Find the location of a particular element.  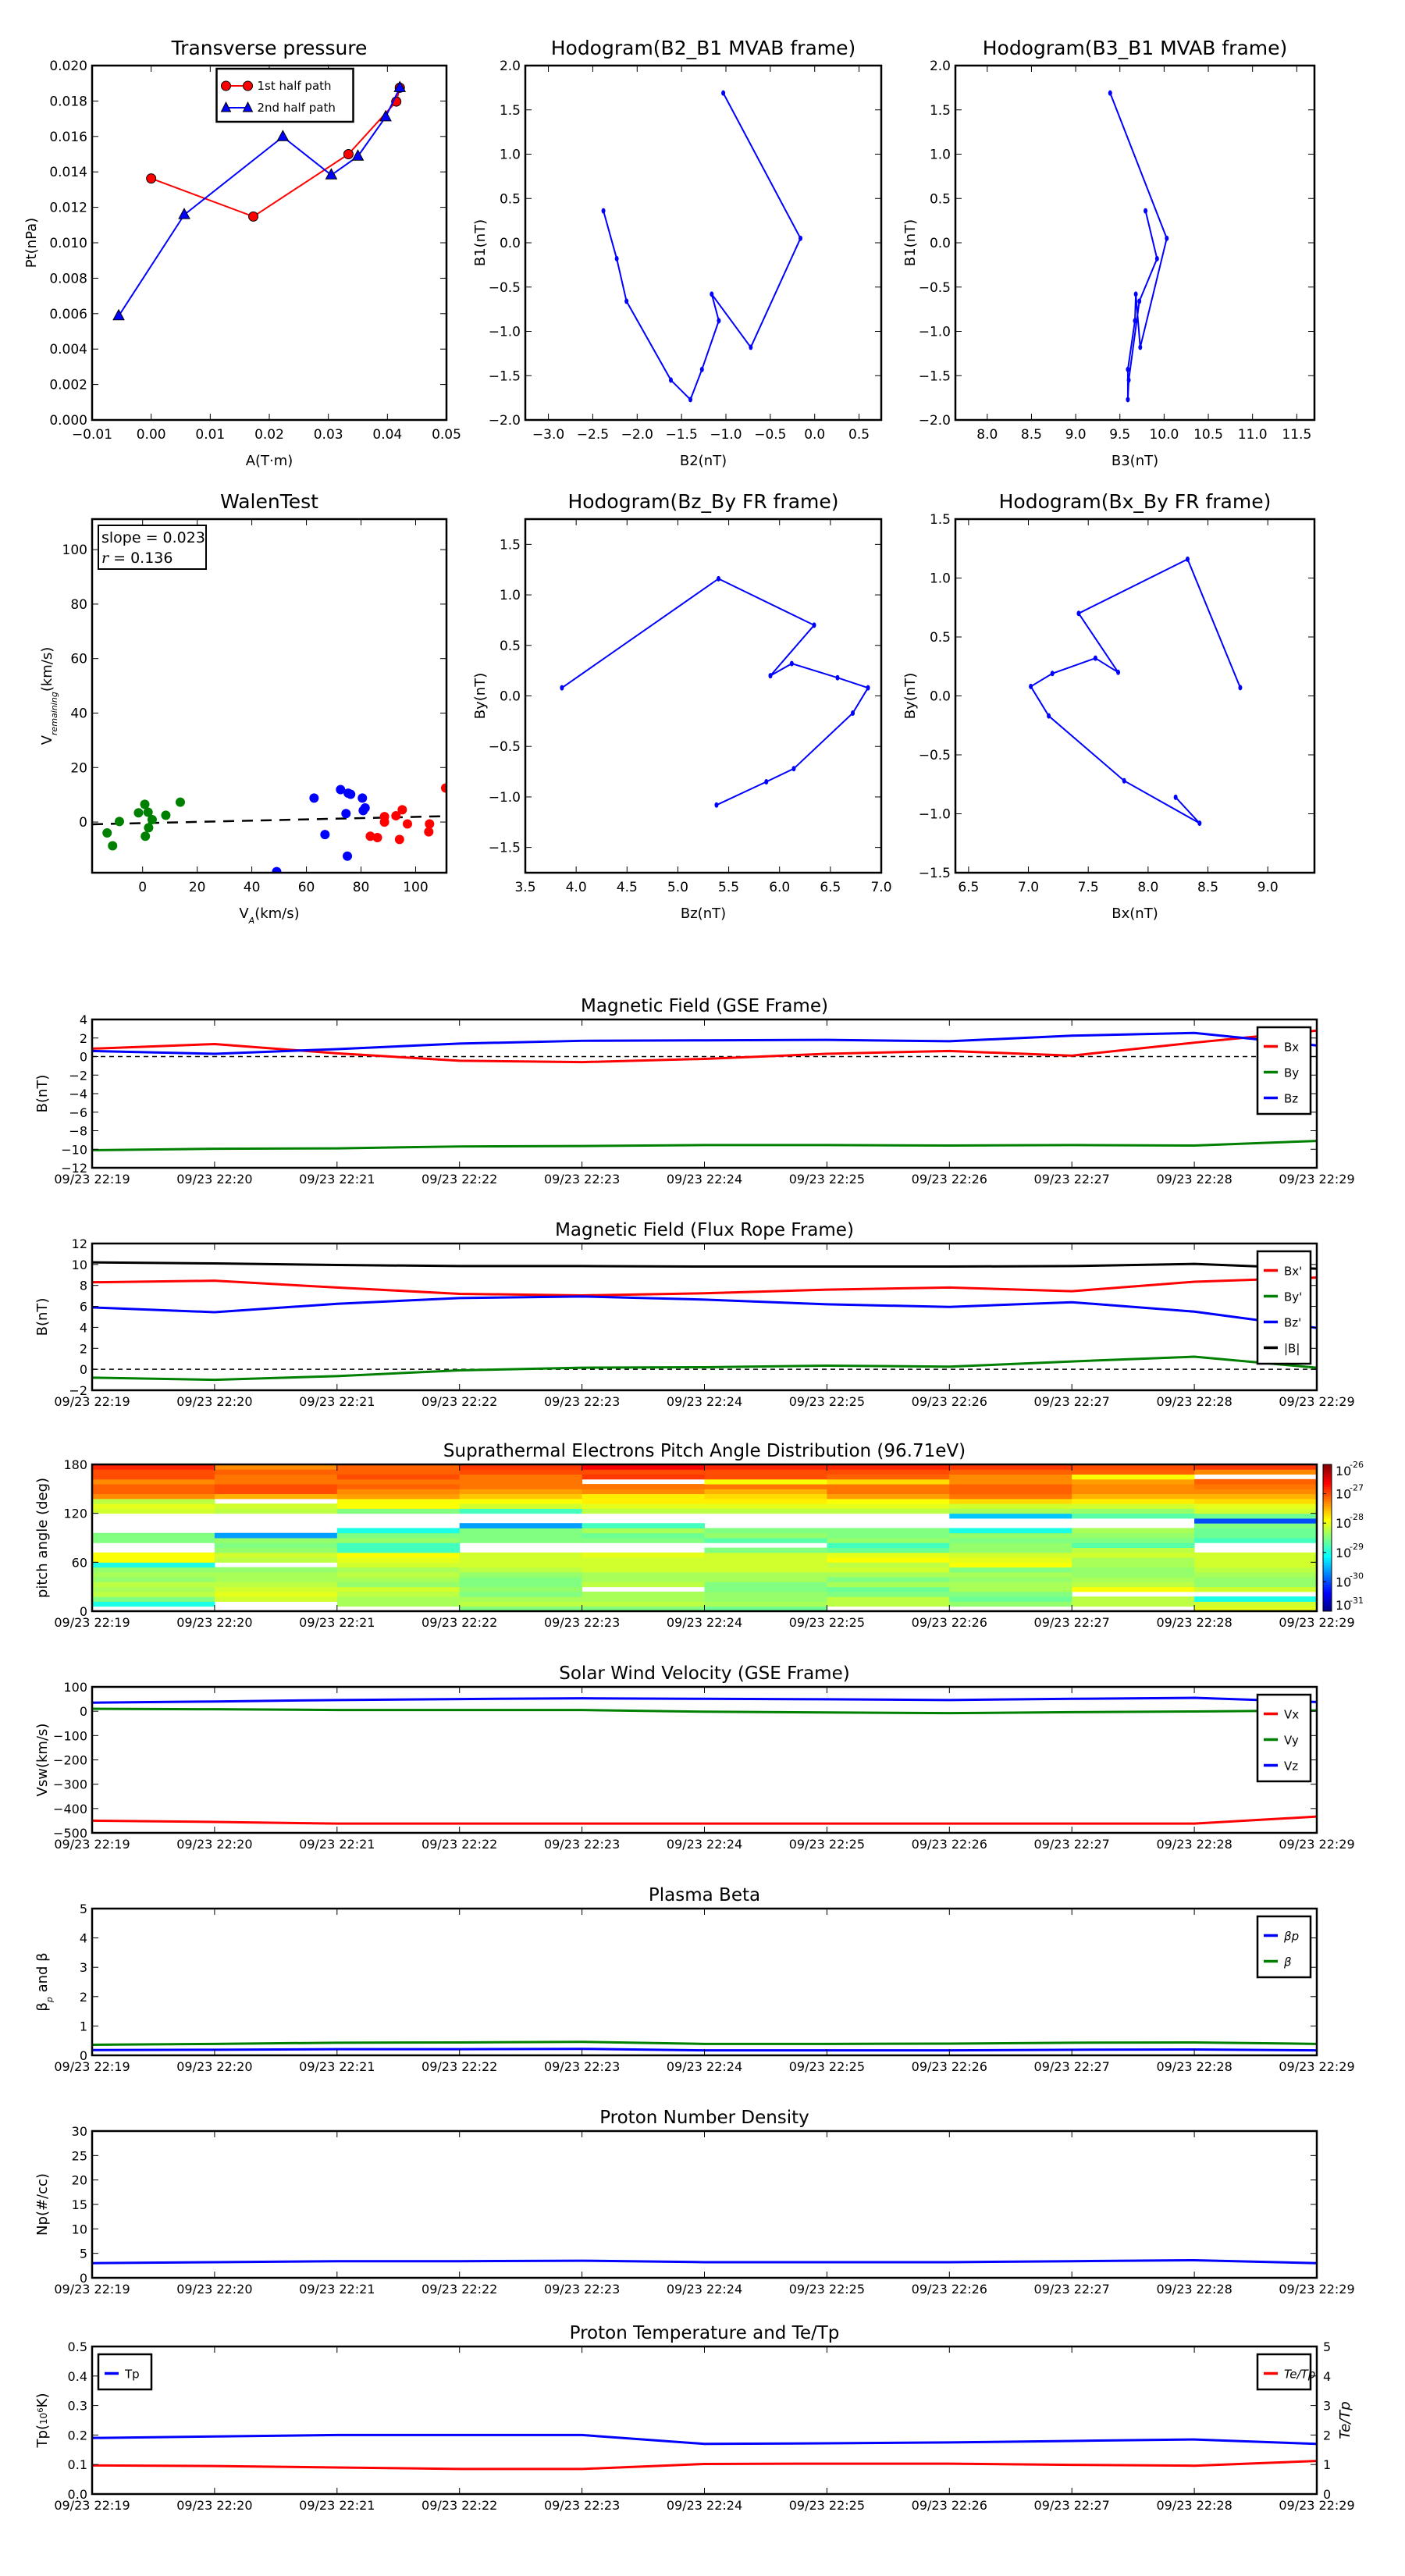

y-tick-label: 0.0 is located at coordinates (77, 2494).